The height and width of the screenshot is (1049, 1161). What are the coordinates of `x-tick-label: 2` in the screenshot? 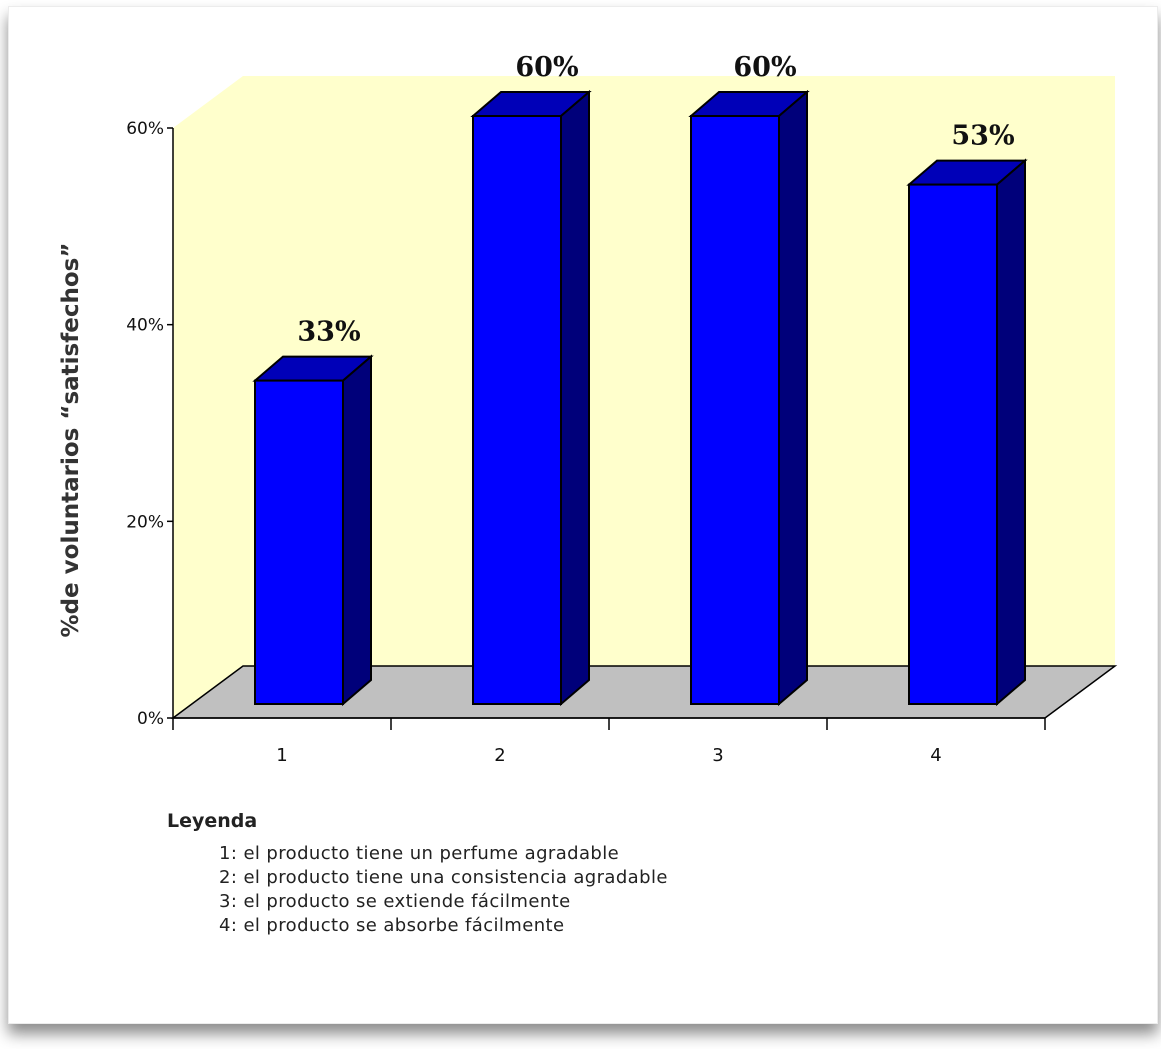 It's located at (499, 755).